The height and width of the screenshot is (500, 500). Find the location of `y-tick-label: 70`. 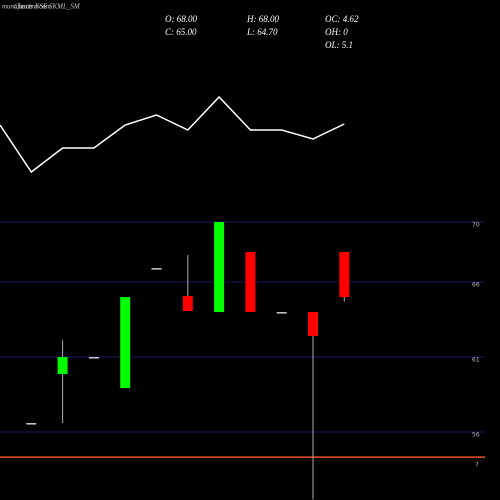

y-tick-label: 70 is located at coordinates (476, 225).